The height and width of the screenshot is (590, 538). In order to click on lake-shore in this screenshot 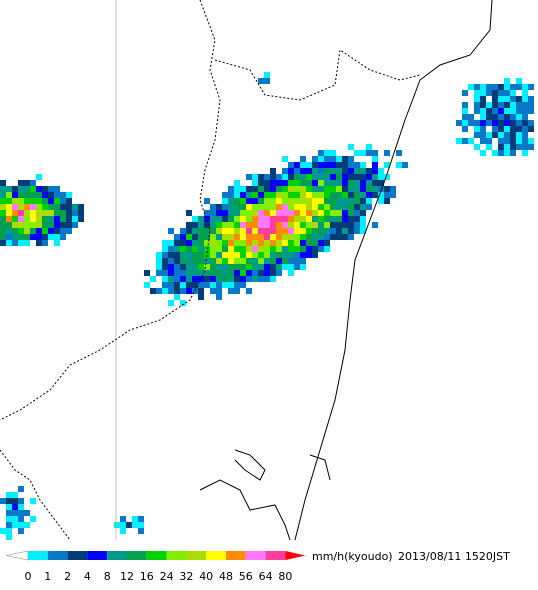, I will do `click(250, 465)`.